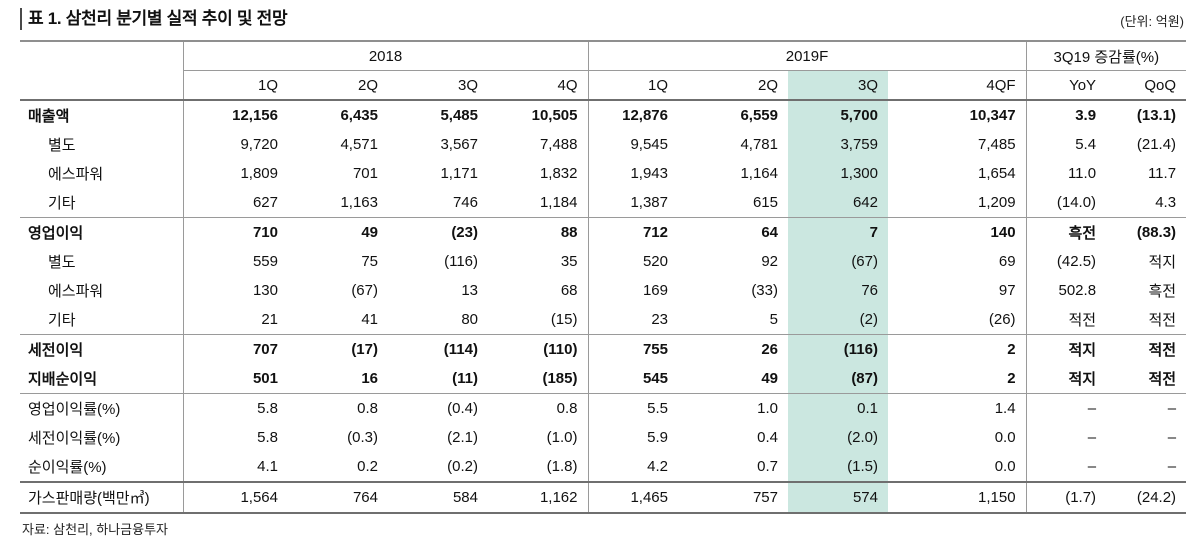 The width and height of the screenshot is (1198, 548). I want to click on value-cell: 757, so click(733, 497).